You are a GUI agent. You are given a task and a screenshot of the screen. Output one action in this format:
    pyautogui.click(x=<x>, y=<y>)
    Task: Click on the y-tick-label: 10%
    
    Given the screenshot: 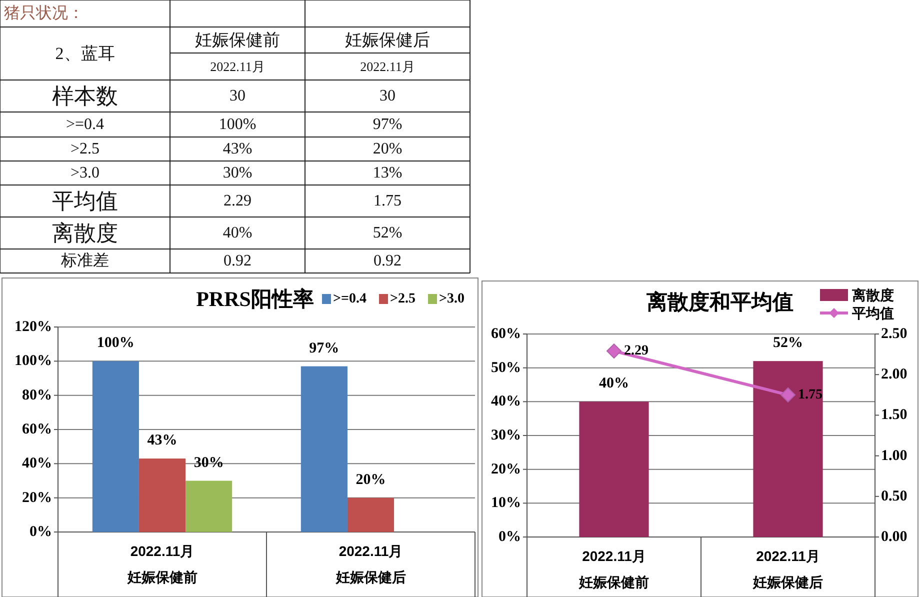 What is the action you would take?
    pyautogui.click(x=506, y=503)
    